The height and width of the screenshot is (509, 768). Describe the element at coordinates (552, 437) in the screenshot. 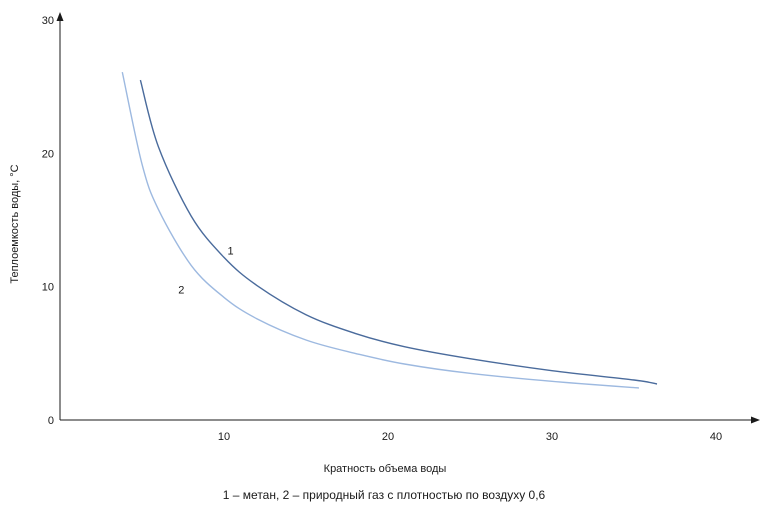

I see `x-tick-label: 30` at that location.